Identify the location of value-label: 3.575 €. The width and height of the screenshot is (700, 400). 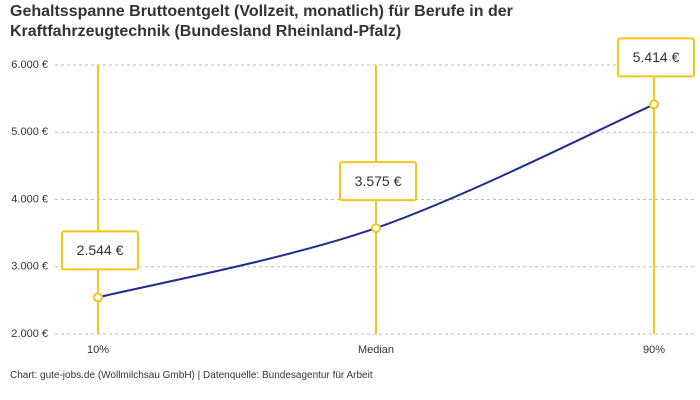
(378, 181).